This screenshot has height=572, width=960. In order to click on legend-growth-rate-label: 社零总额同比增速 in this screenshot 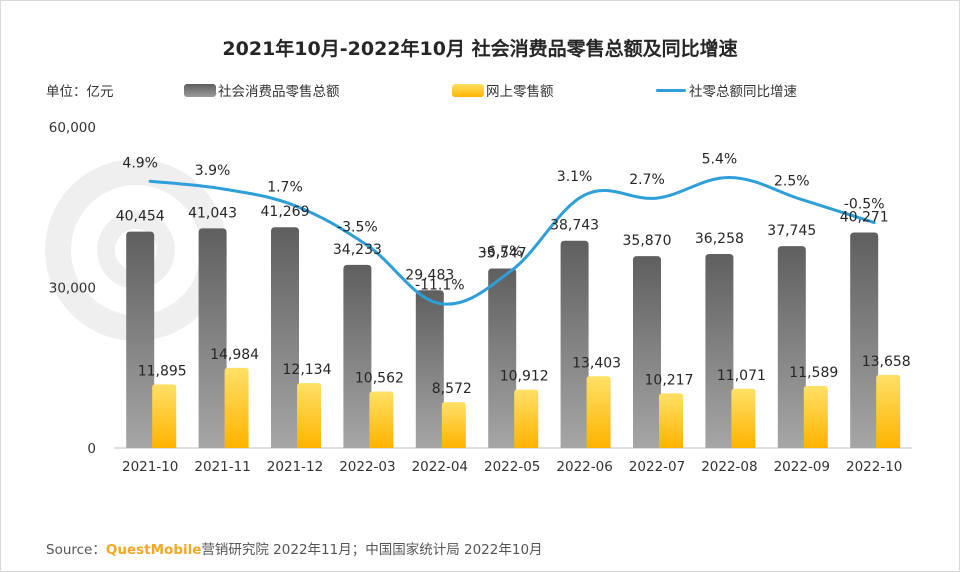, I will do `click(743, 92)`.